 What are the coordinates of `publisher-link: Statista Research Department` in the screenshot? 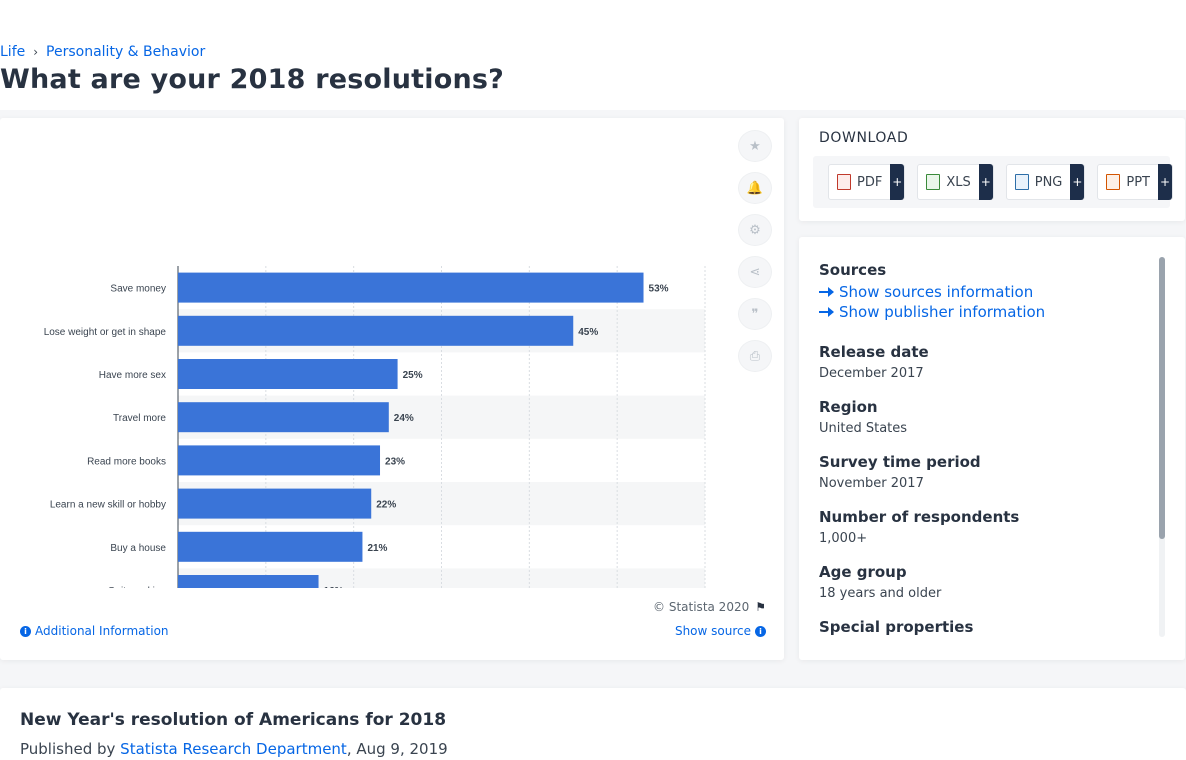 It's located at (233, 749).